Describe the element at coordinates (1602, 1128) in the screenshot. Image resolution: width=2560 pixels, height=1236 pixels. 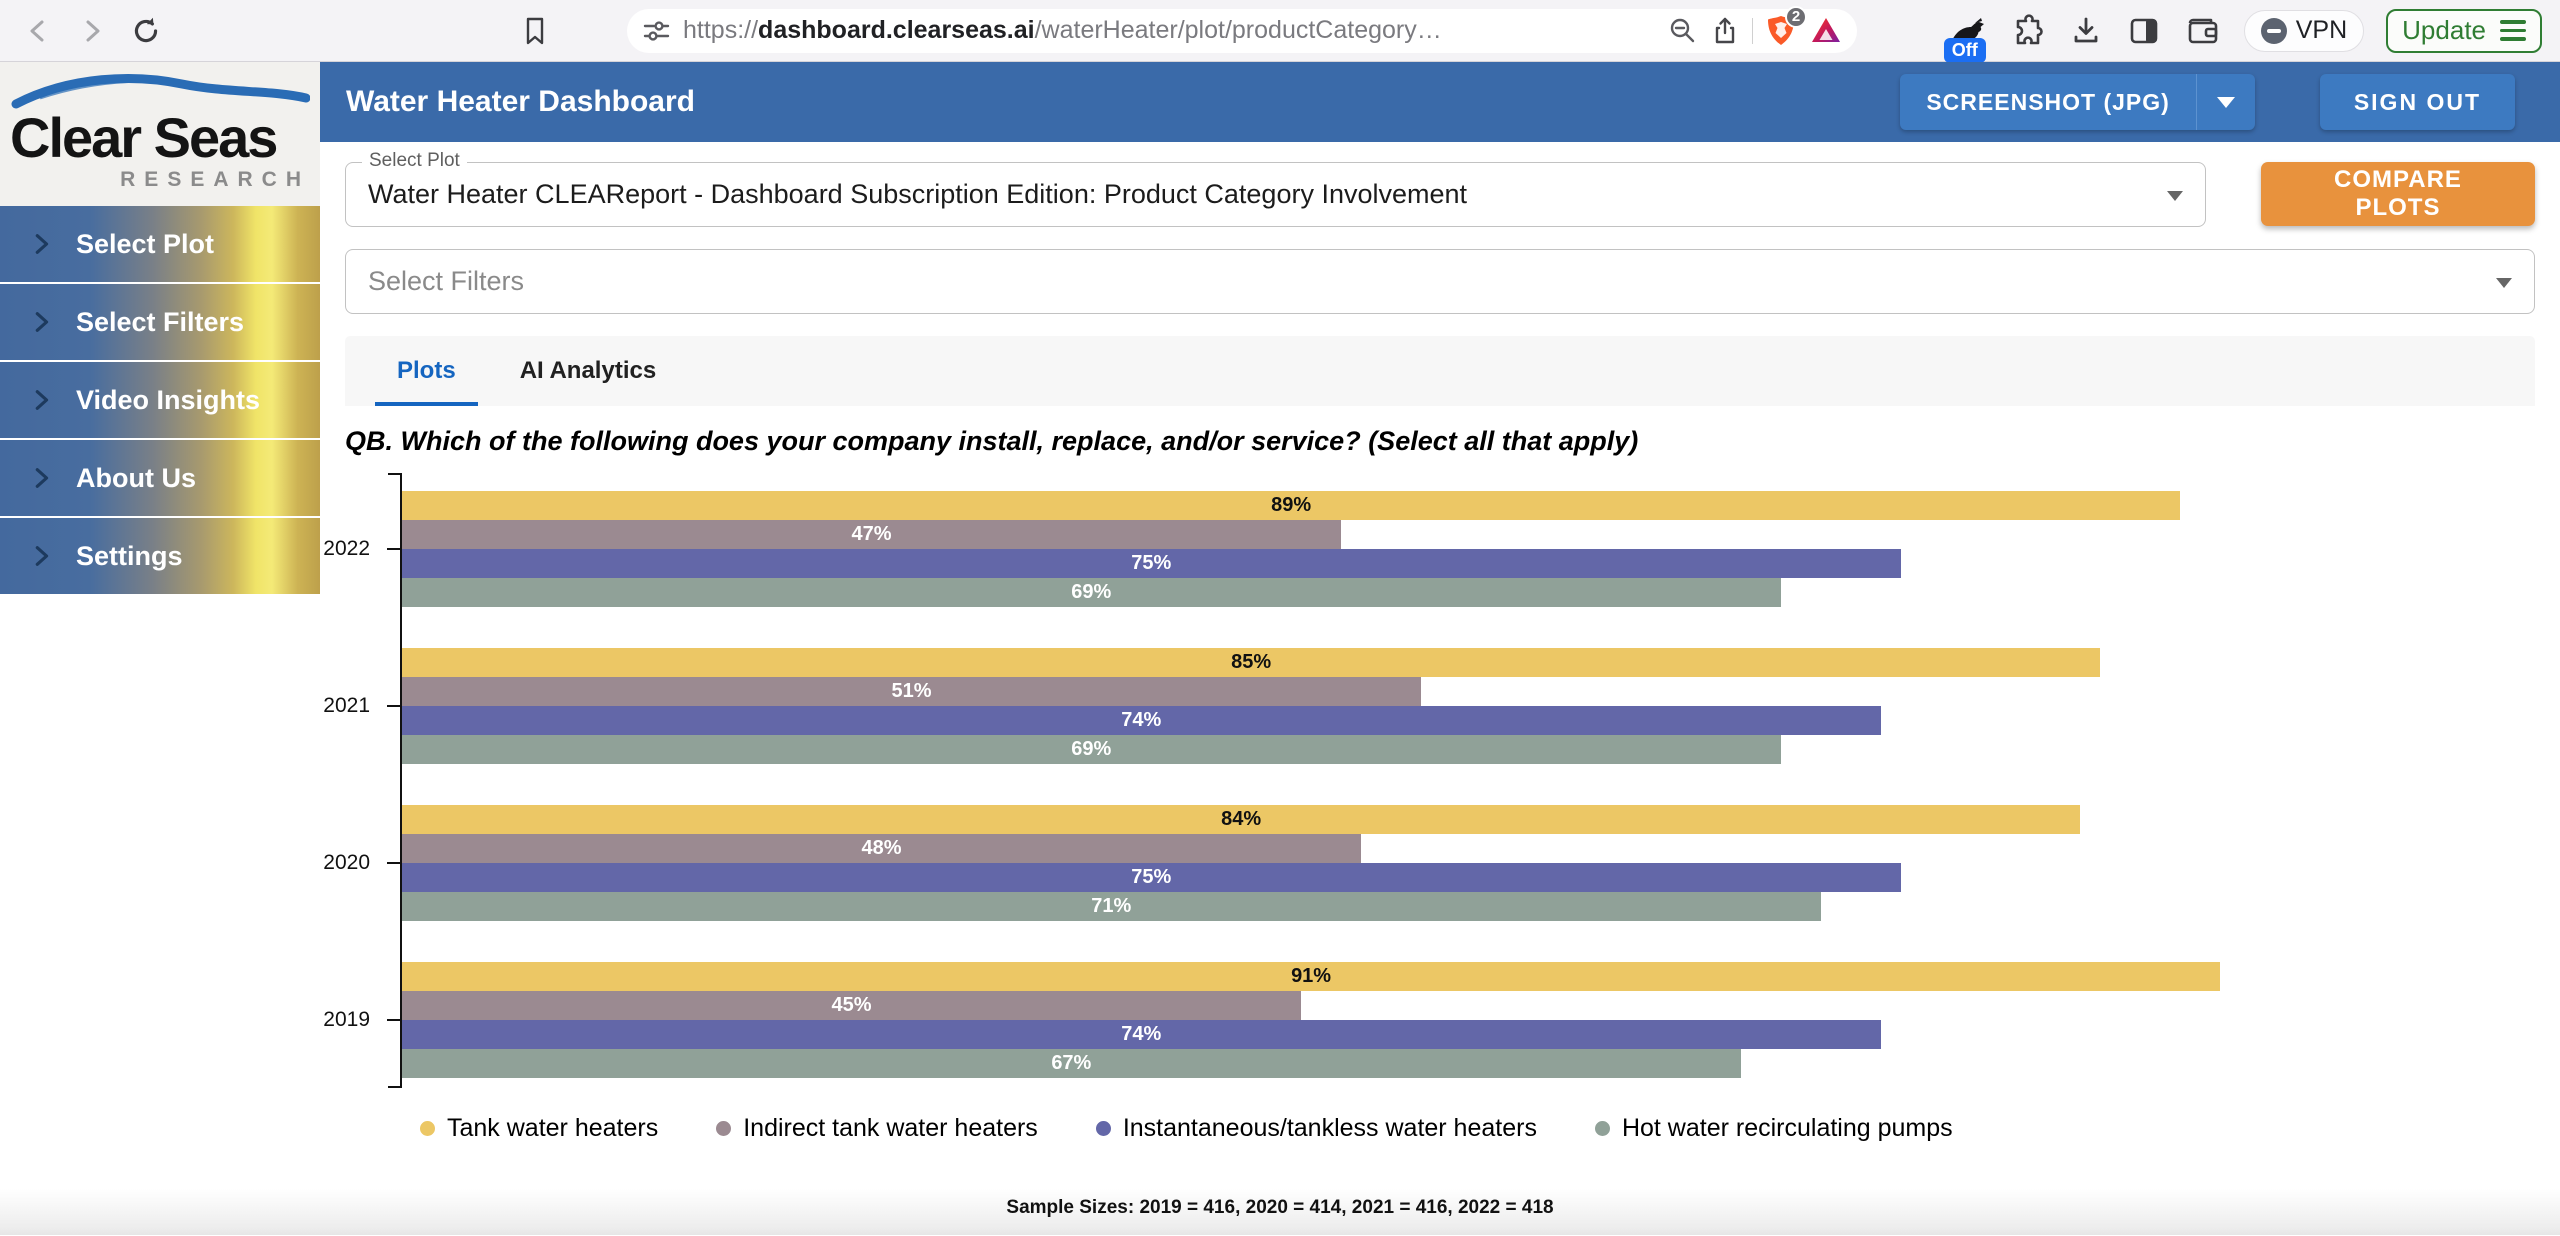
I see `legend-dot` at that location.